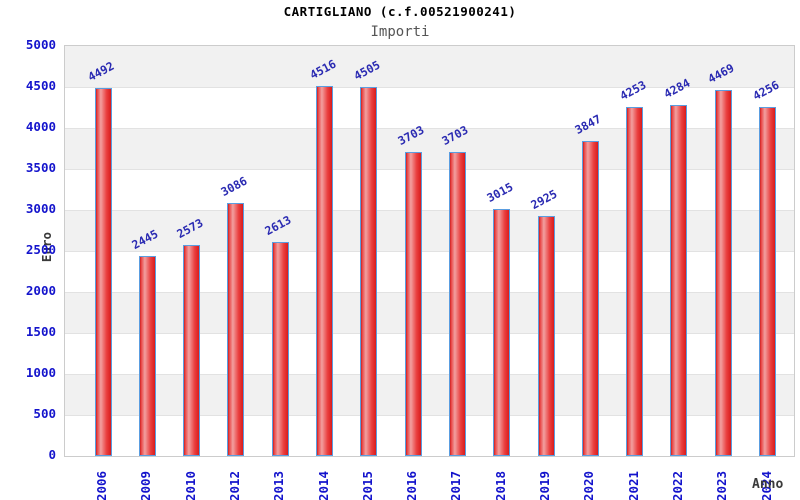 This screenshot has width=800, height=500. Describe the element at coordinates (40, 290) in the screenshot. I see `y-tick-label: 2000` at that location.